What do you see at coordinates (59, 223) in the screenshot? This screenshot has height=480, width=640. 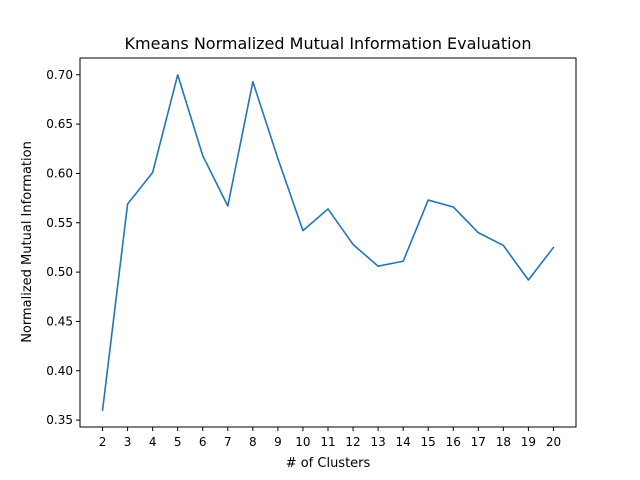 I see `y-tick-label: 0.55` at bounding box center [59, 223].